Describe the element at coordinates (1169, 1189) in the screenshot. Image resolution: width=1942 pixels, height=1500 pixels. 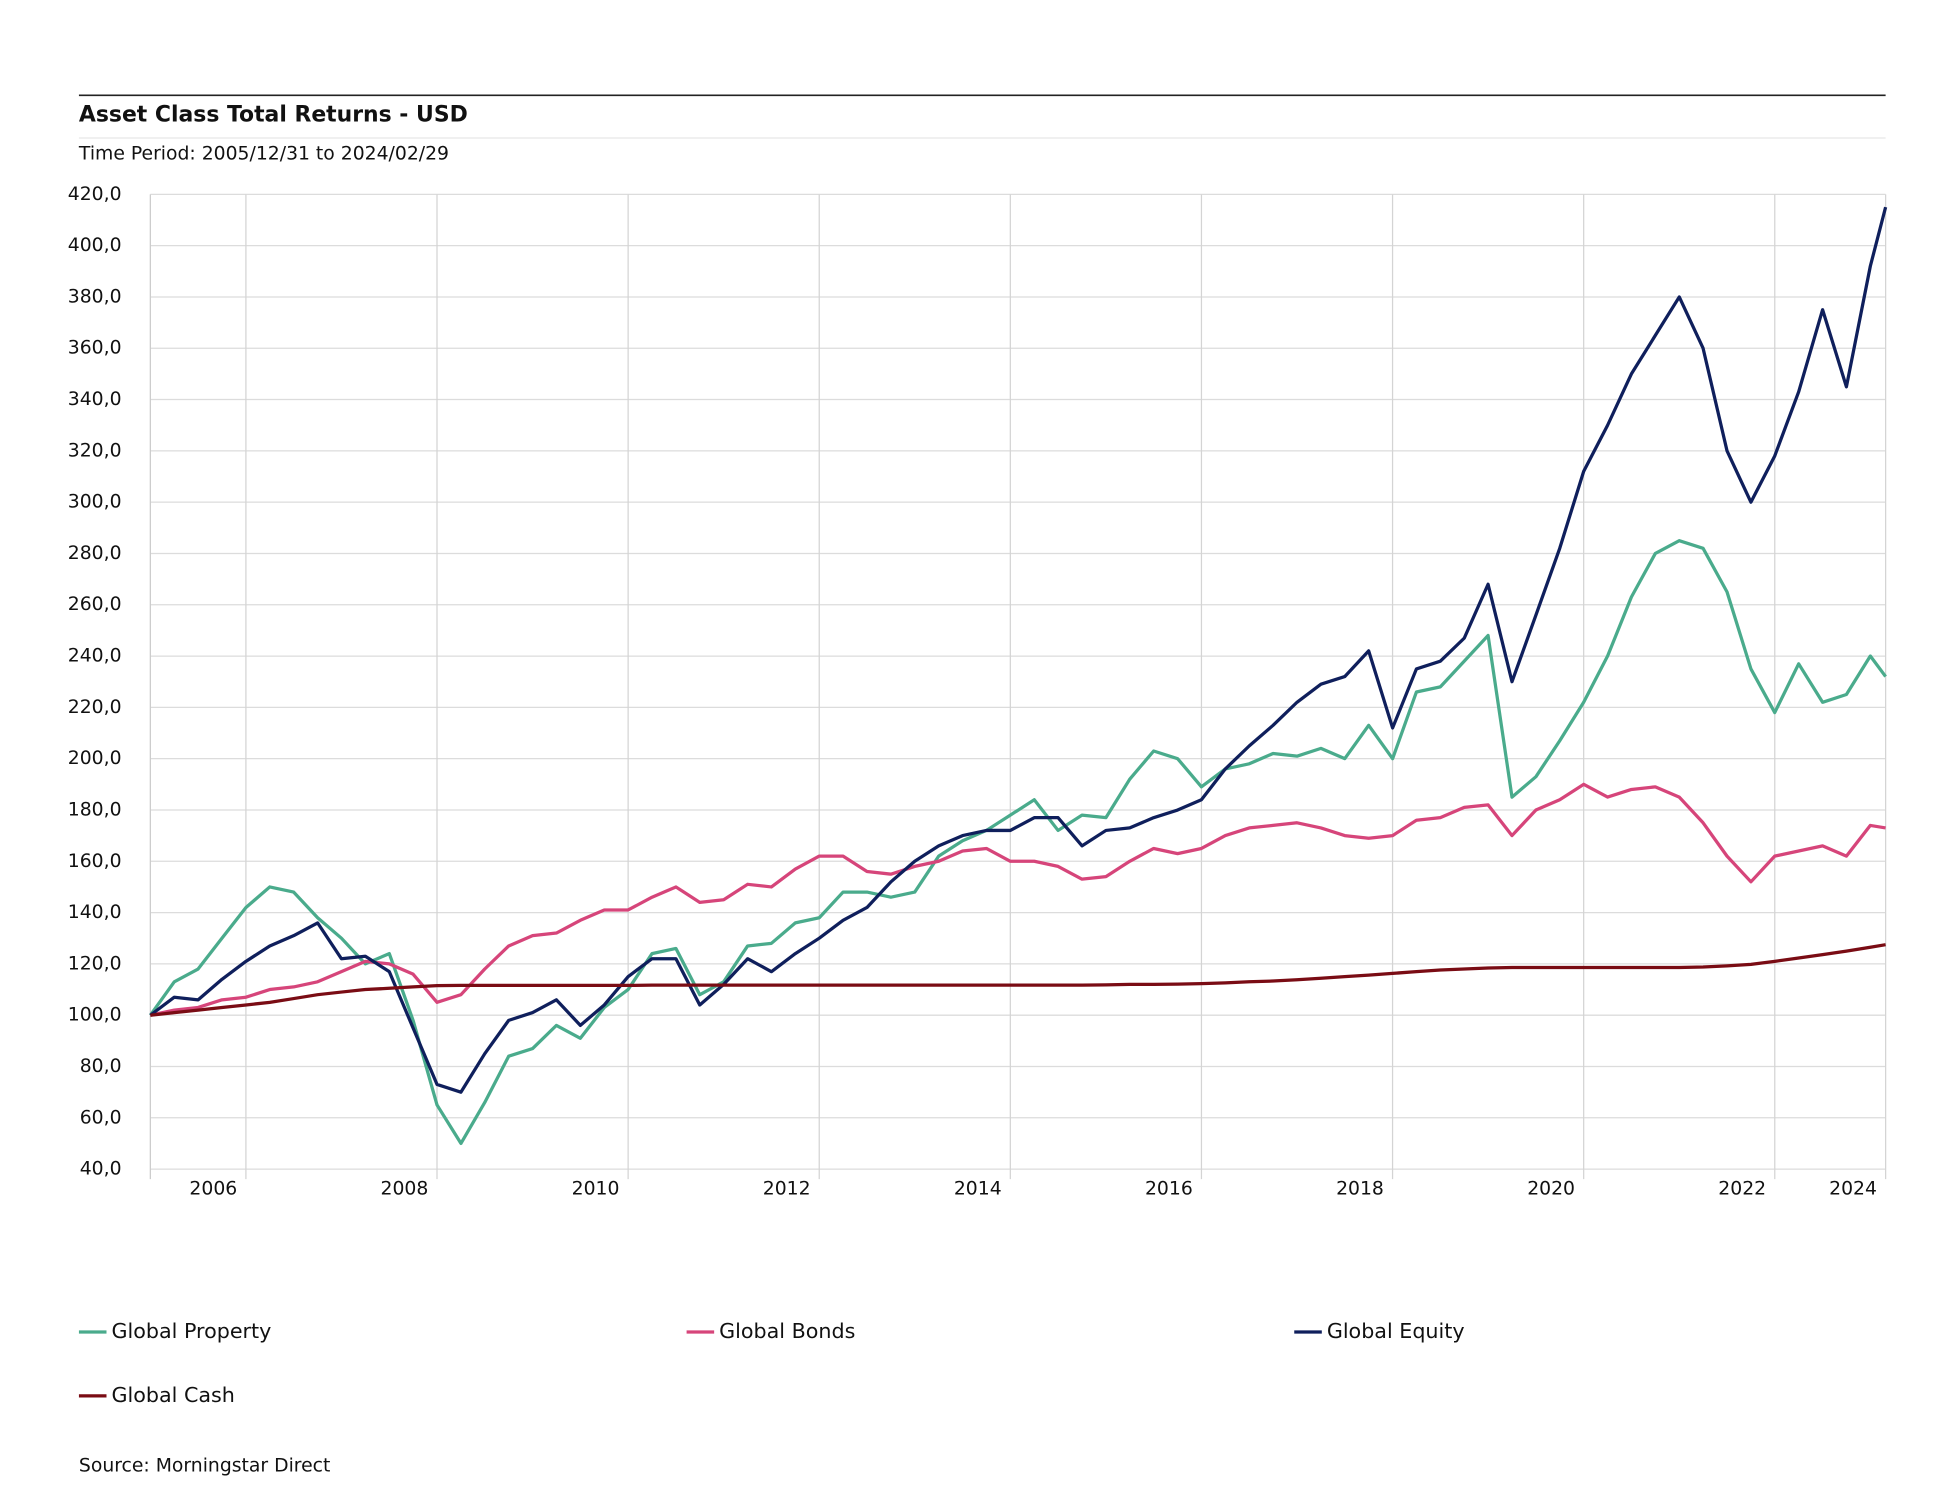
I see `x-tick-label: 2016` at that location.